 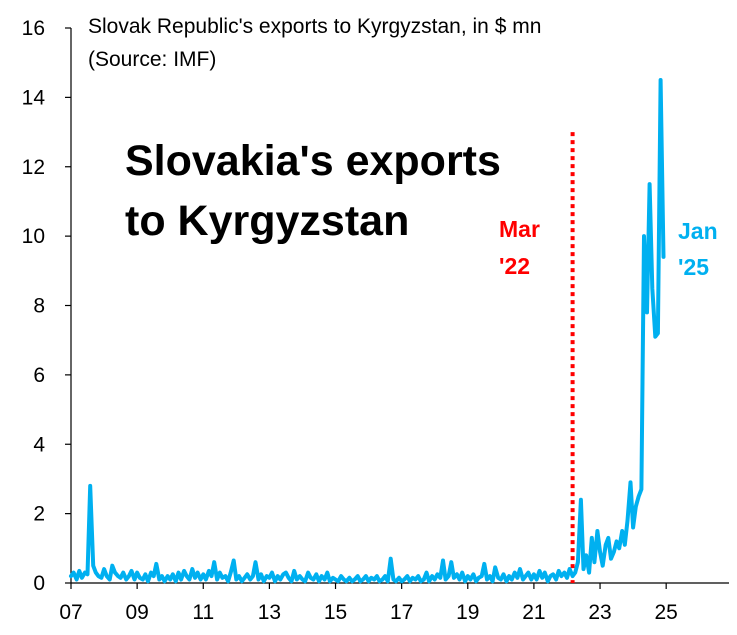 What do you see at coordinates (46, 306) in the screenshot?
I see `y-ticks: 0 2 4 6 8 10 12 14 16` at bounding box center [46, 306].